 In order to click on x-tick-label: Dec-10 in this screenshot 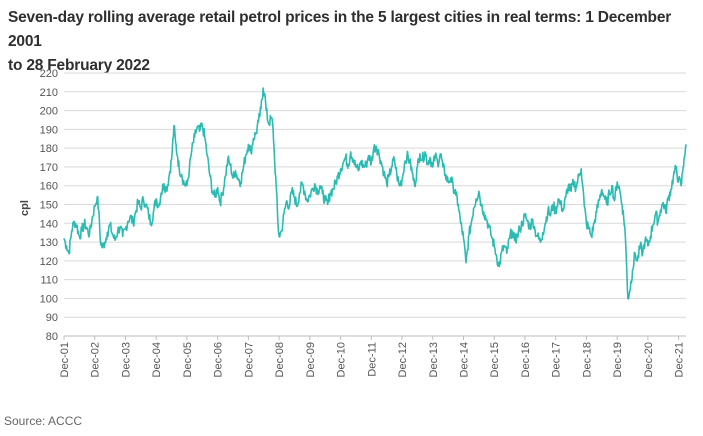, I will do `click(342, 359)`.